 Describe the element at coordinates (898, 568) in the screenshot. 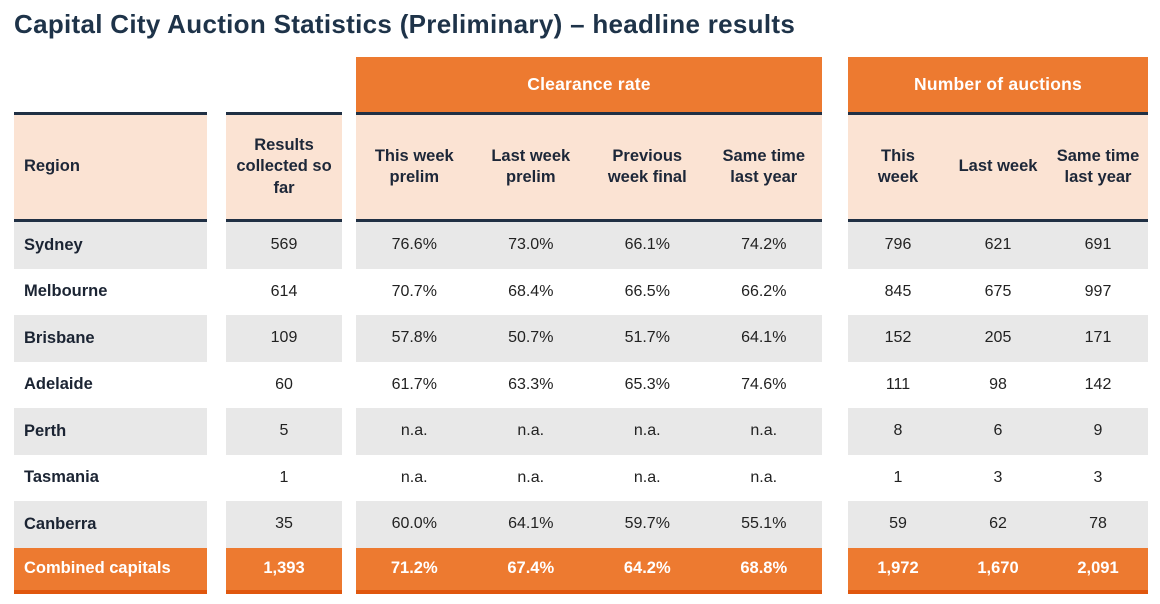

I see `auctions-value-cell: 1,972` at that location.